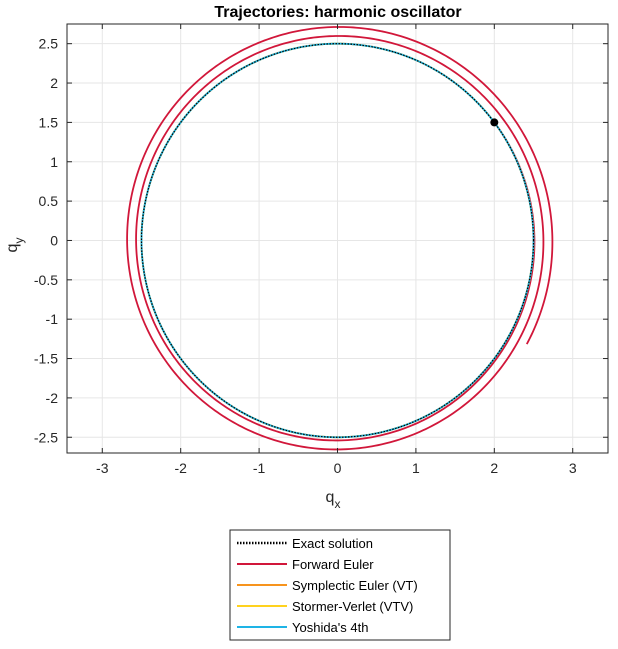 The height and width of the screenshot is (649, 618). What do you see at coordinates (355, 585) in the screenshot?
I see `legend-label: Symplectic Euler (VT)` at bounding box center [355, 585].